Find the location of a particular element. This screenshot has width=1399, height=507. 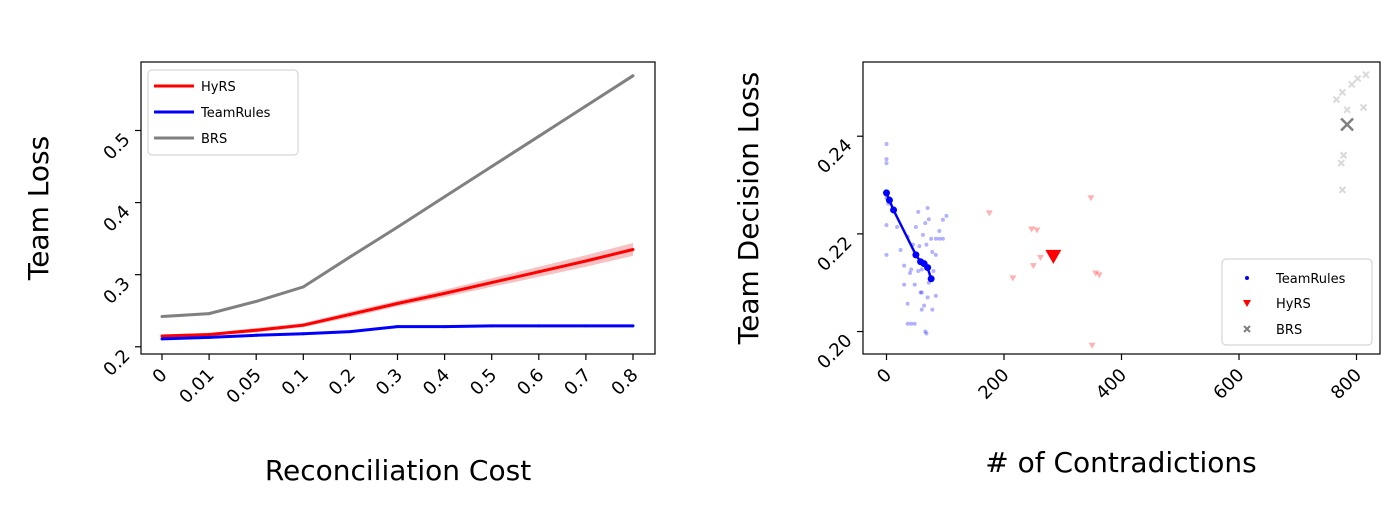

left-legend-label-teamrules: TeamRules is located at coordinates (235, 113).